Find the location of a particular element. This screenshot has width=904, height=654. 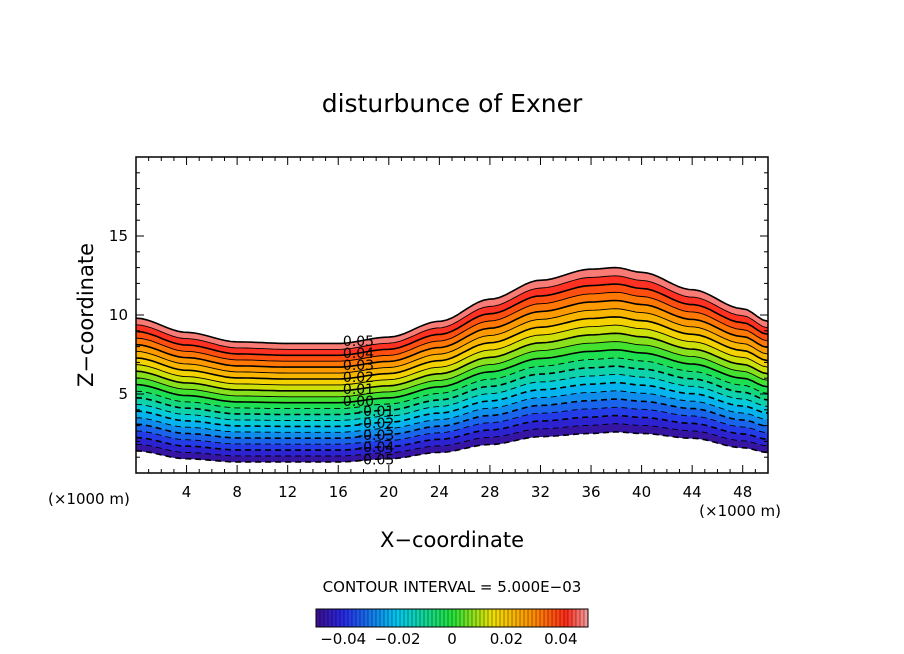

contour-label: 0.02 is located at coordinates (358, 378).